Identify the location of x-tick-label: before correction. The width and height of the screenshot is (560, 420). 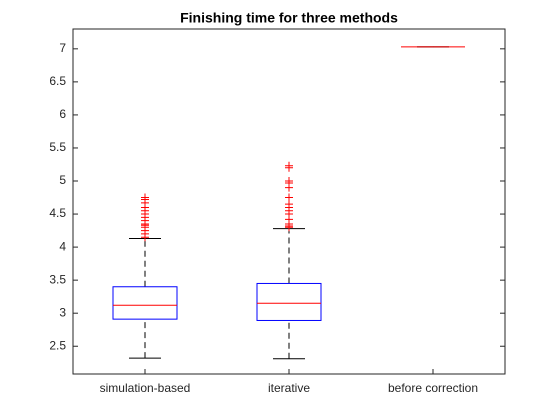
(433, 388).